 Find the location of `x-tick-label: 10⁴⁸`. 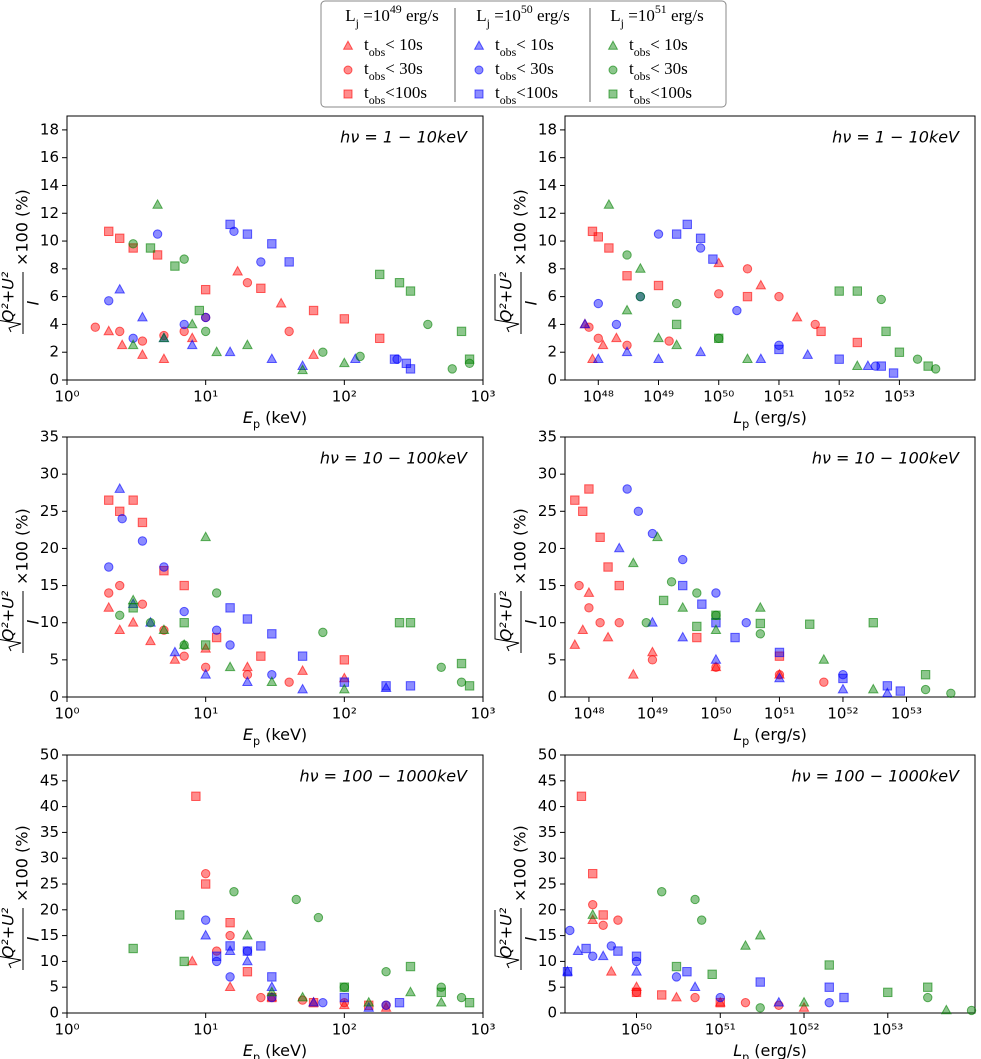

x-tick-label: 10⁴⁸ is located at coordinates (588, 714).